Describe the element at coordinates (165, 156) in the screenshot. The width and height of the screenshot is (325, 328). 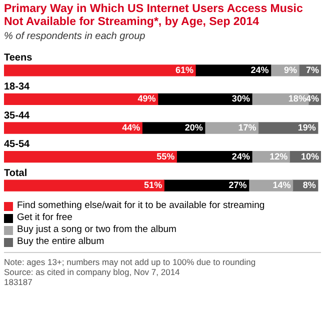
I see `data-label: 55%` at that location.